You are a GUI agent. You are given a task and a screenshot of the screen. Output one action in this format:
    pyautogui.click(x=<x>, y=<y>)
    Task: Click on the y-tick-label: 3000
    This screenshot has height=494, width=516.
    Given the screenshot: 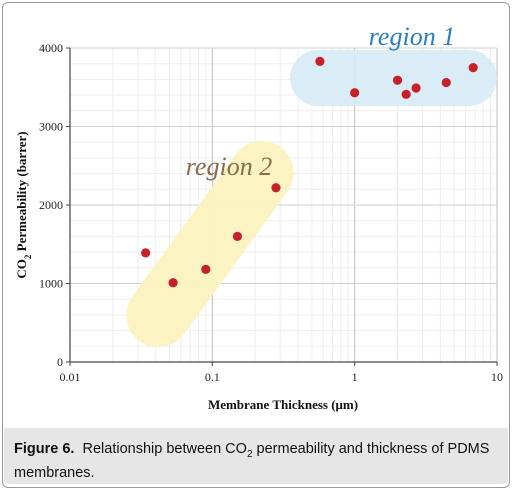 What is the action you would take?
    pyautogui.click(x=51, y=127)
    